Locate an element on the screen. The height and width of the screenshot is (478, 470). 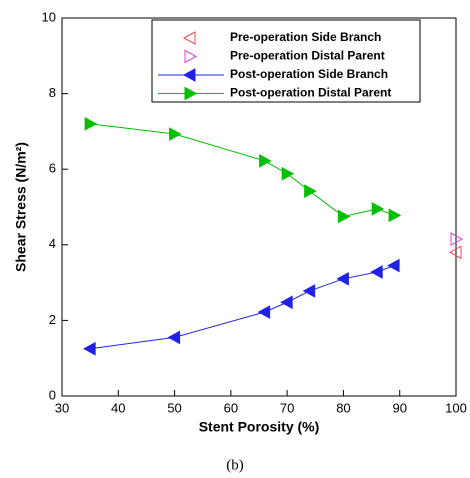
y-tick-label: 4 is located at coordinates (52, 243).